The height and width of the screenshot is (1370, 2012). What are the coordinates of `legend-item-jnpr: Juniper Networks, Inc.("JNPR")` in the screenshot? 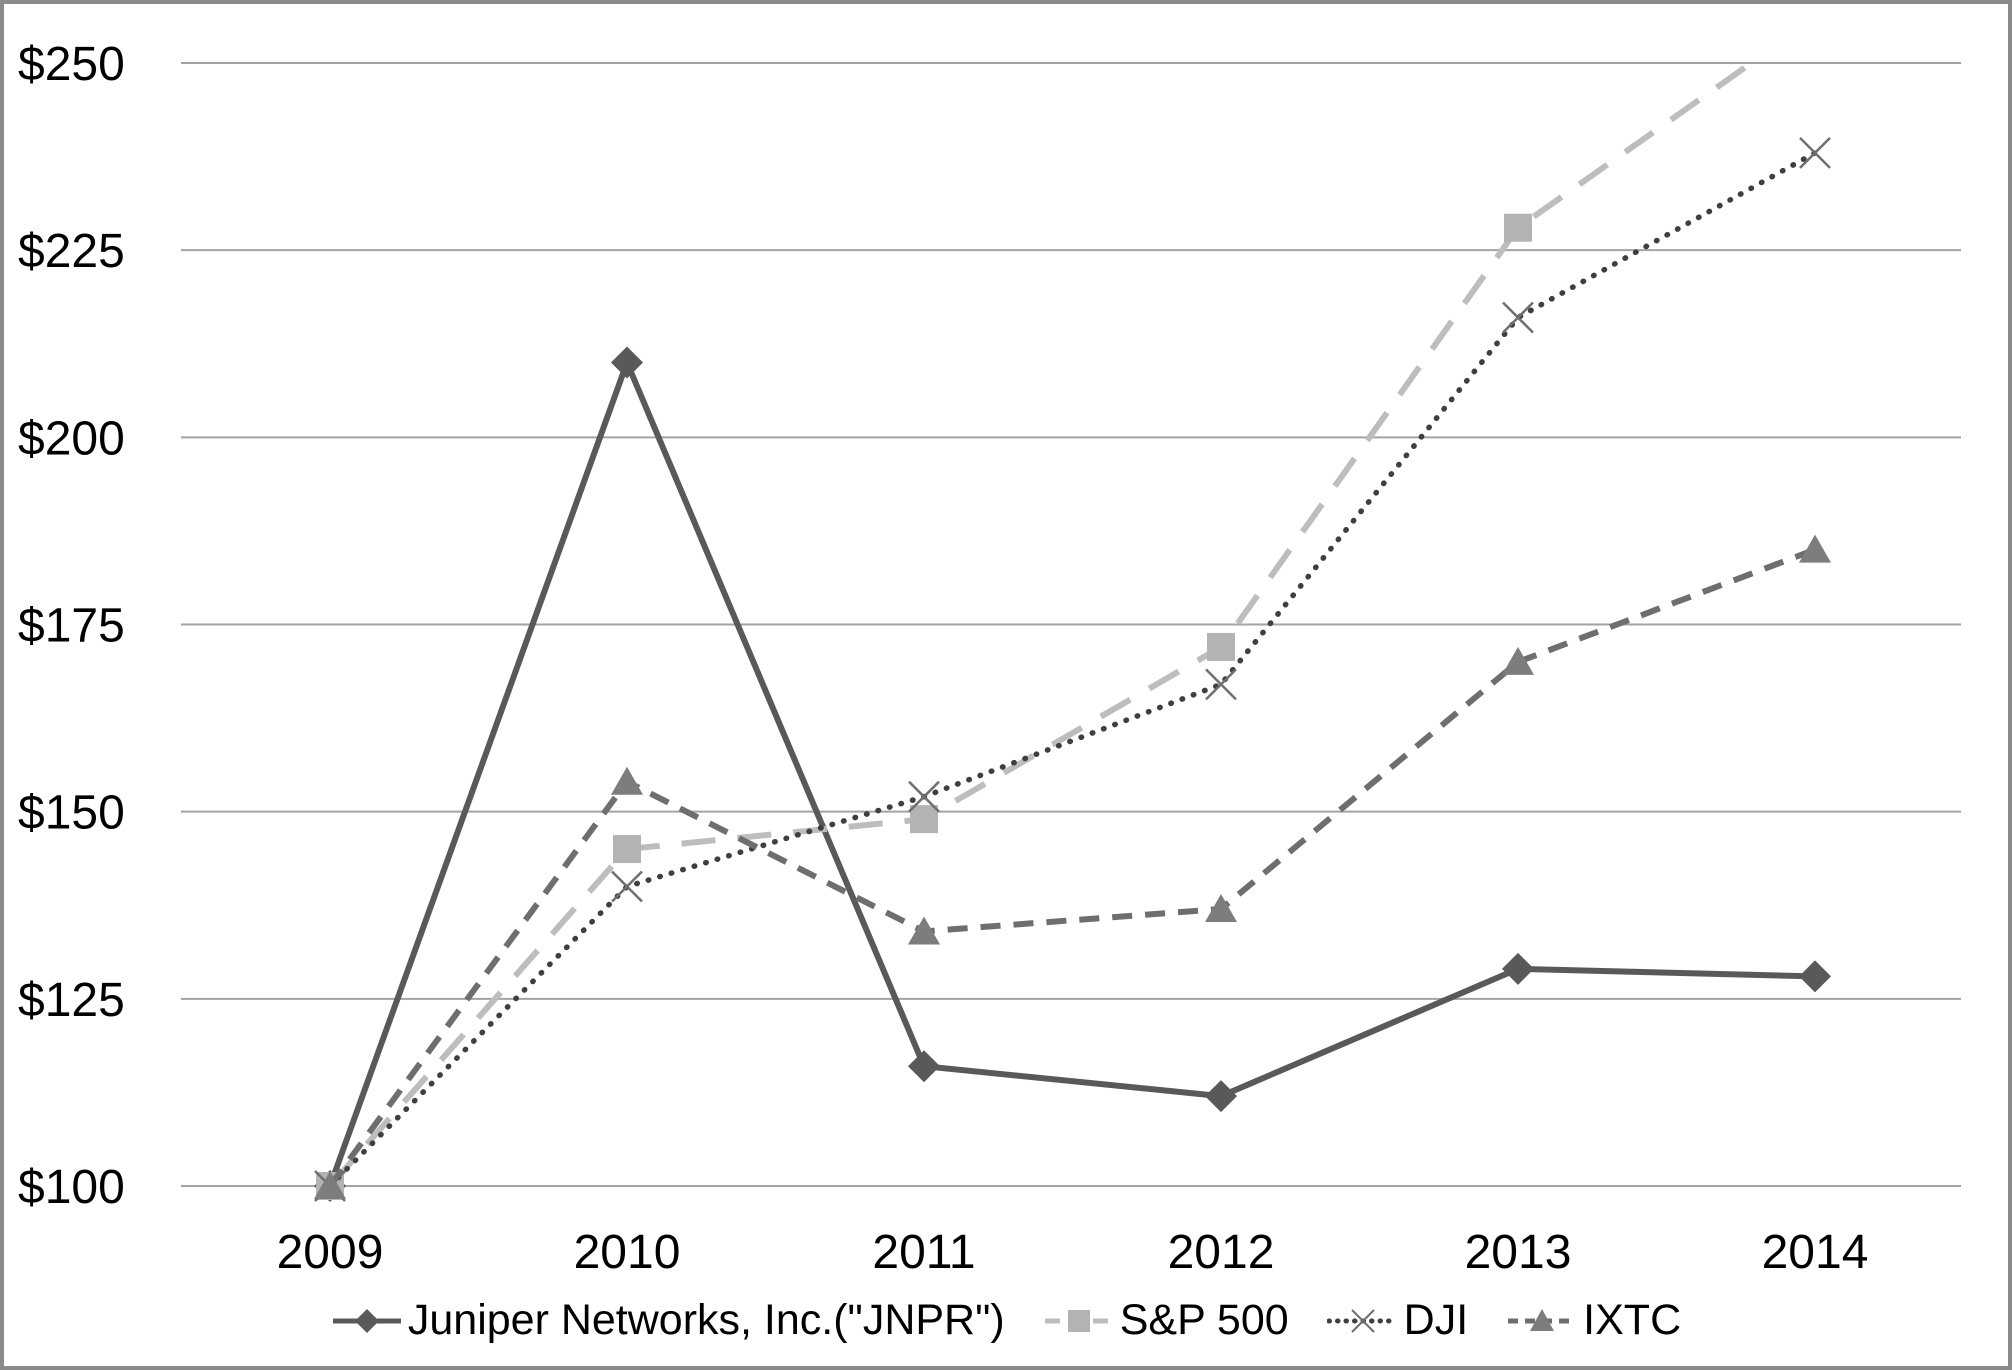 It's located at (668, 1320).